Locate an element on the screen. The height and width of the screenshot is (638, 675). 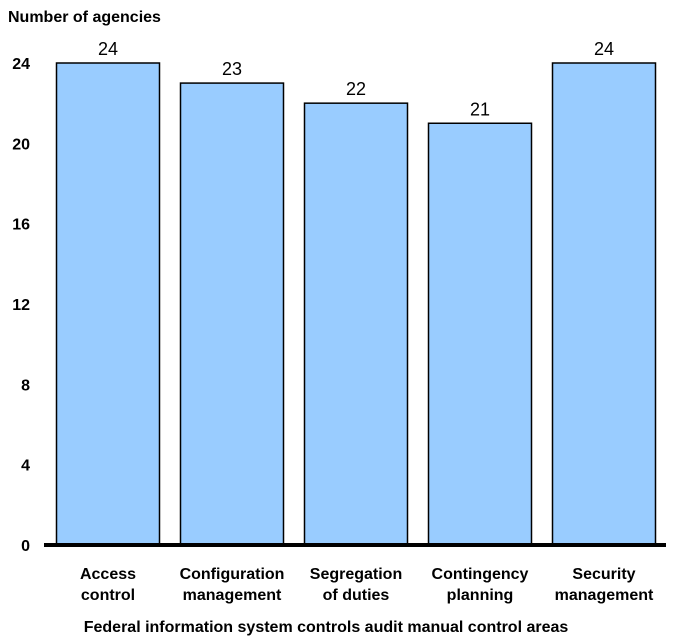
x-tick-label: Segregation is located at coordinates (356, 574).